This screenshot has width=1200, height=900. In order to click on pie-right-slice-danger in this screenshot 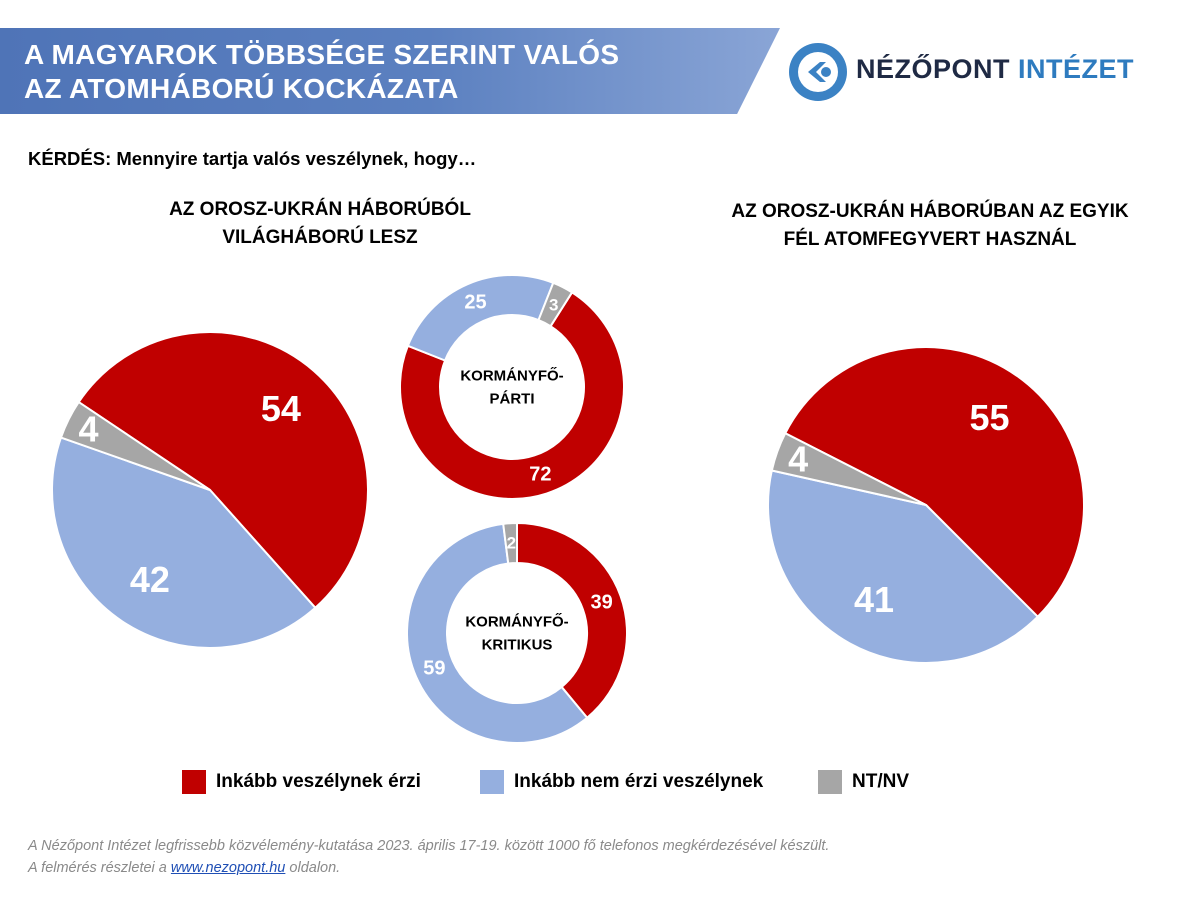, I will do `click(934, 482)`.